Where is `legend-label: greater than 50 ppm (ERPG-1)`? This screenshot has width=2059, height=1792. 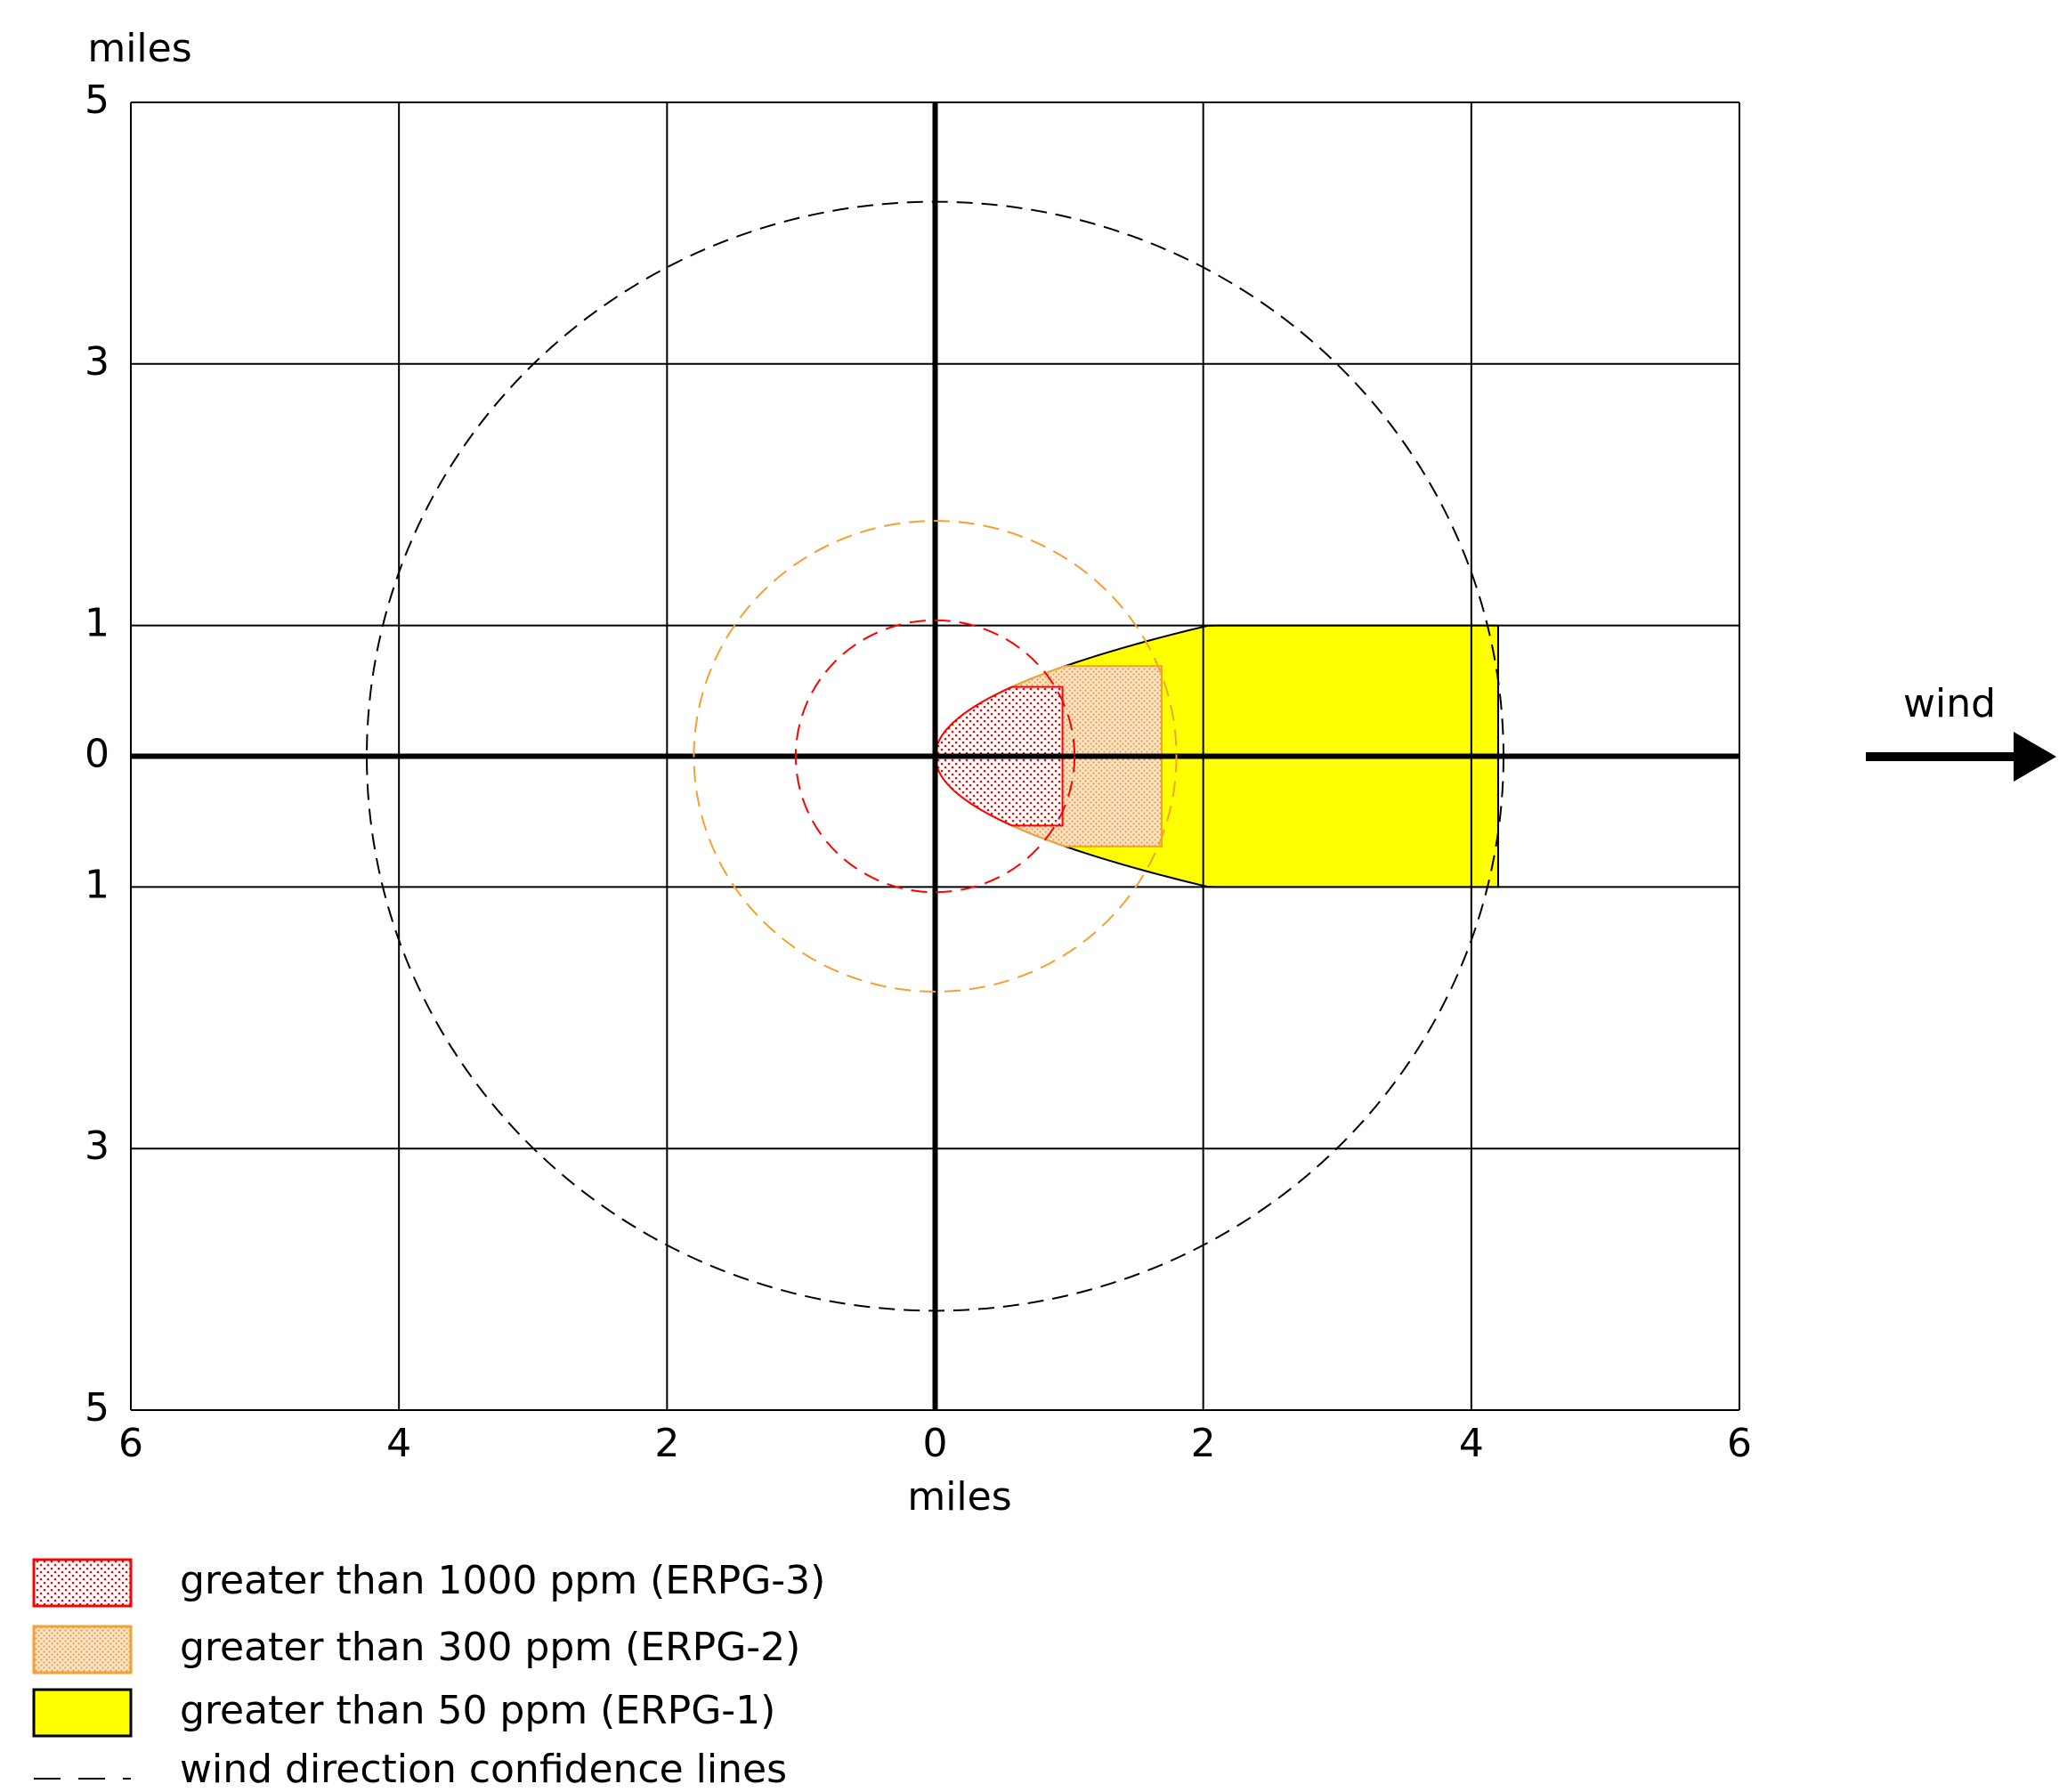 legend-label: greater than 50 ppm (ERPG-1) is located at coordinates (477, 1710).